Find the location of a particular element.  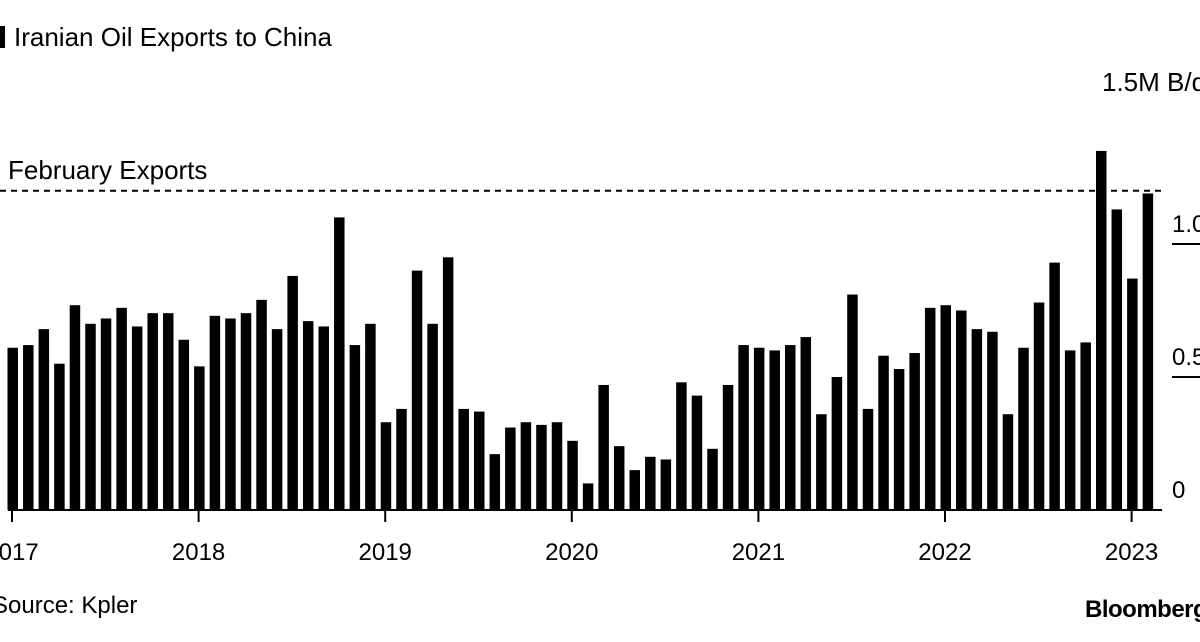

x-tick-label: 2019 is located at coordinates (385, 552).